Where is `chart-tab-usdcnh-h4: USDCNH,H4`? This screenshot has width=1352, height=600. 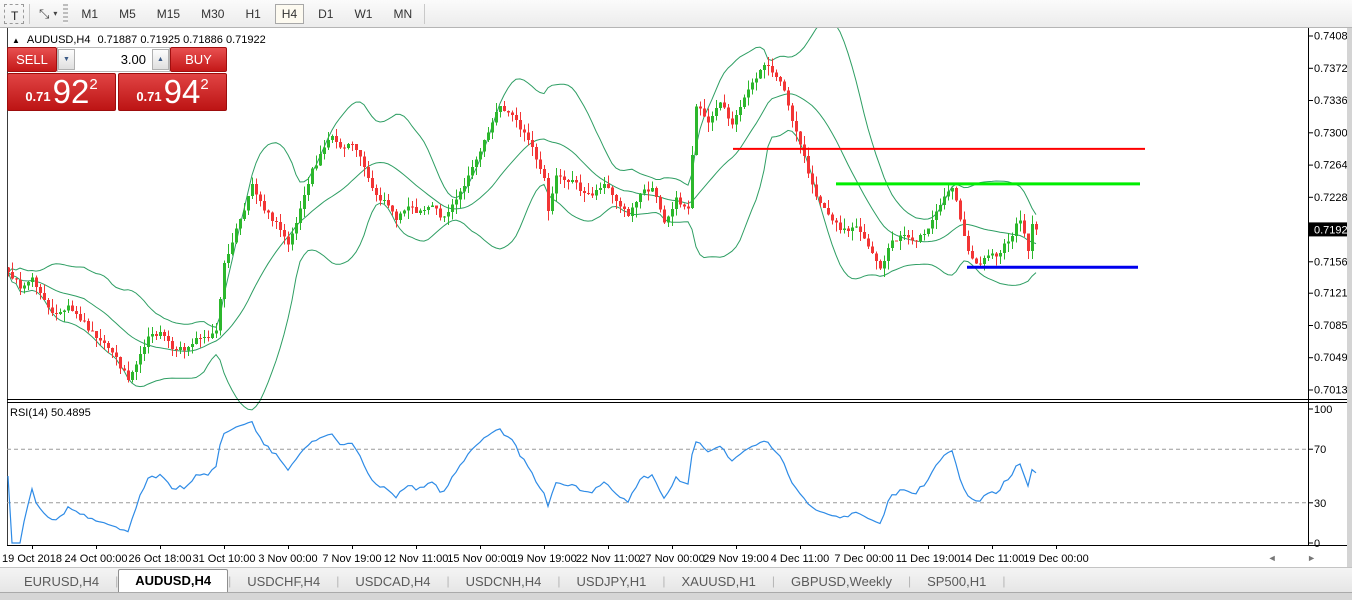
chart-tab-usdcnh-h4: USDCNH,H4 is located at coordinates (503, 581).